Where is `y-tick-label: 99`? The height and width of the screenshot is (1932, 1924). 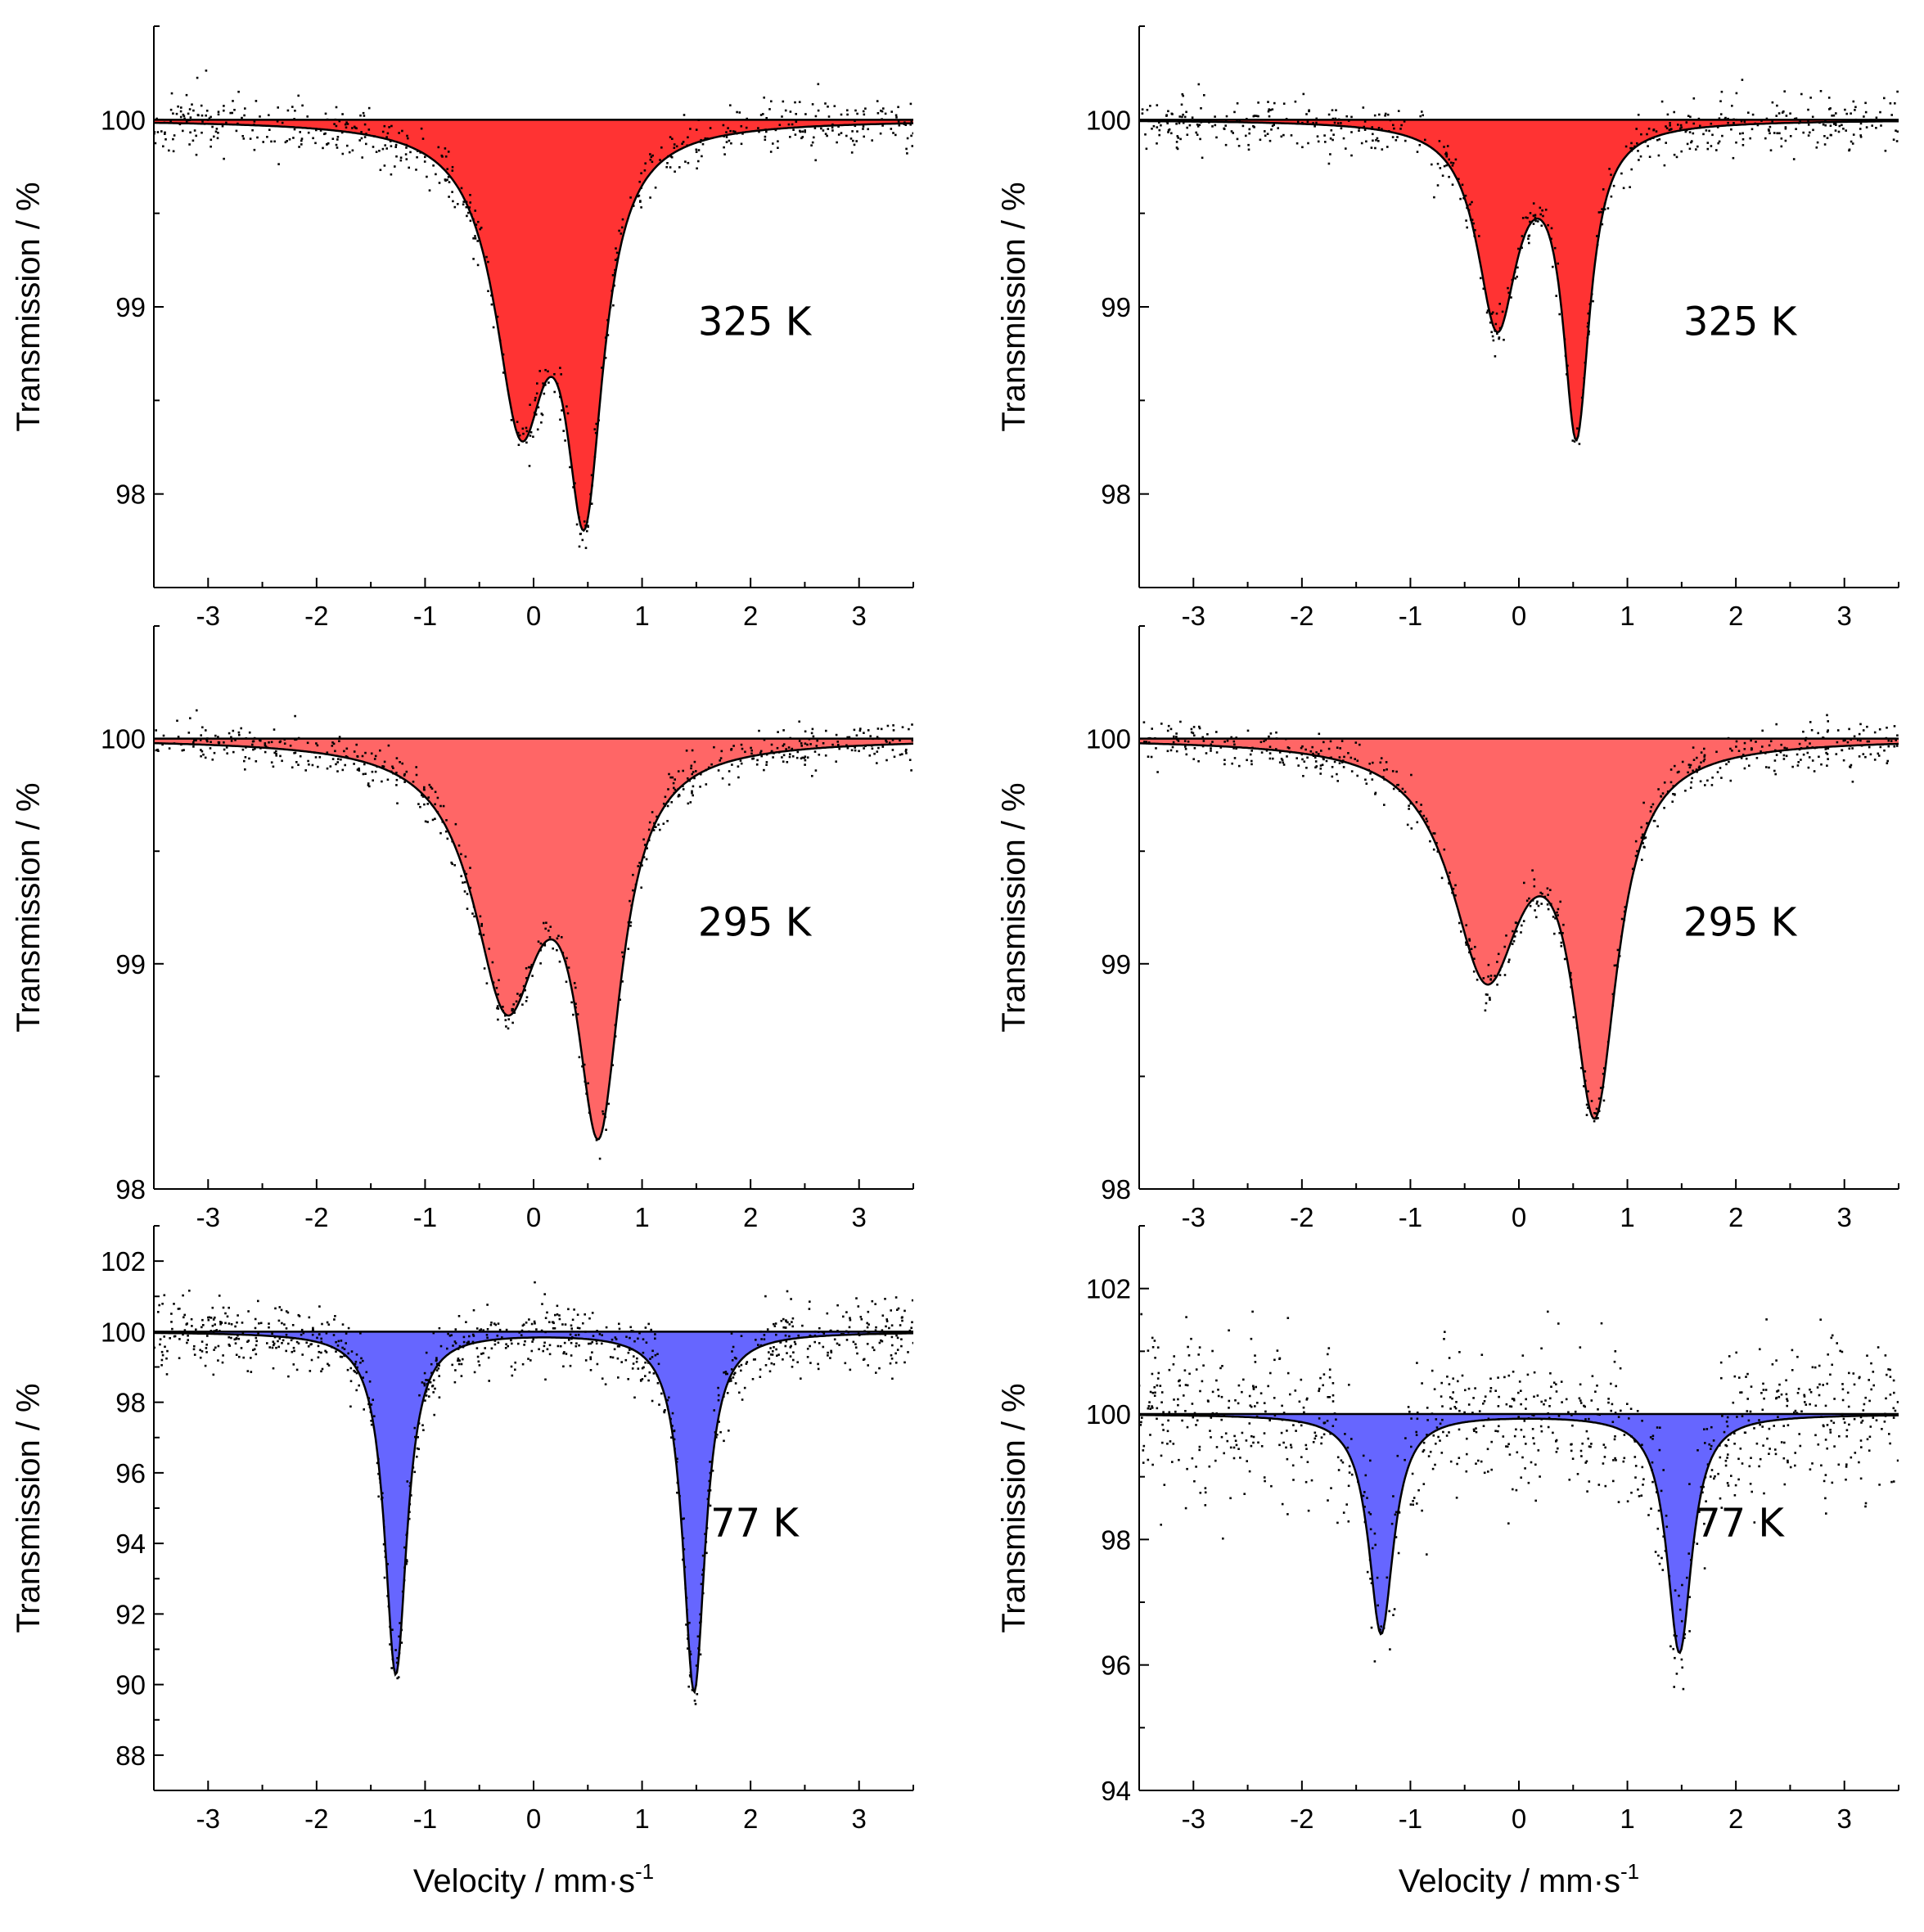 y-tick-label: 99 is located at coordinates (130, 307).